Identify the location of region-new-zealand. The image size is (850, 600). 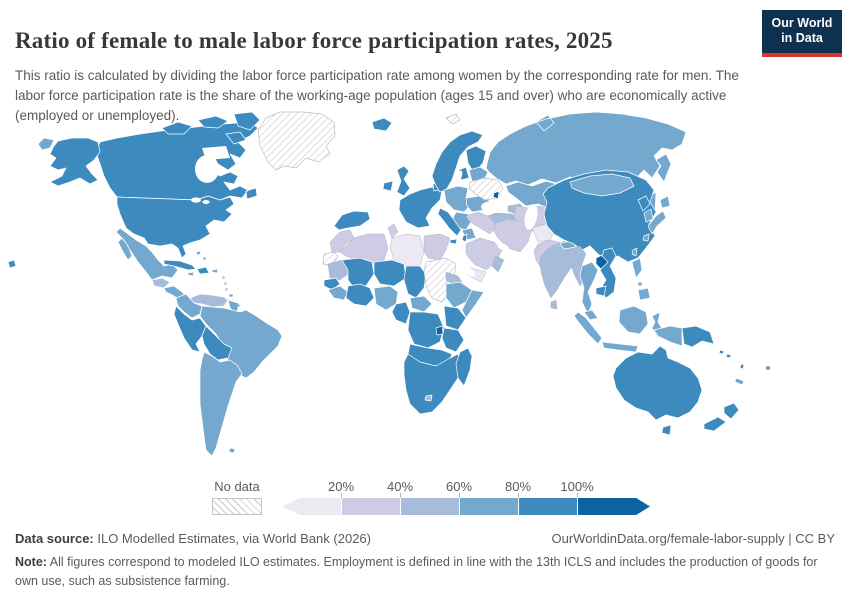
(721, 417).